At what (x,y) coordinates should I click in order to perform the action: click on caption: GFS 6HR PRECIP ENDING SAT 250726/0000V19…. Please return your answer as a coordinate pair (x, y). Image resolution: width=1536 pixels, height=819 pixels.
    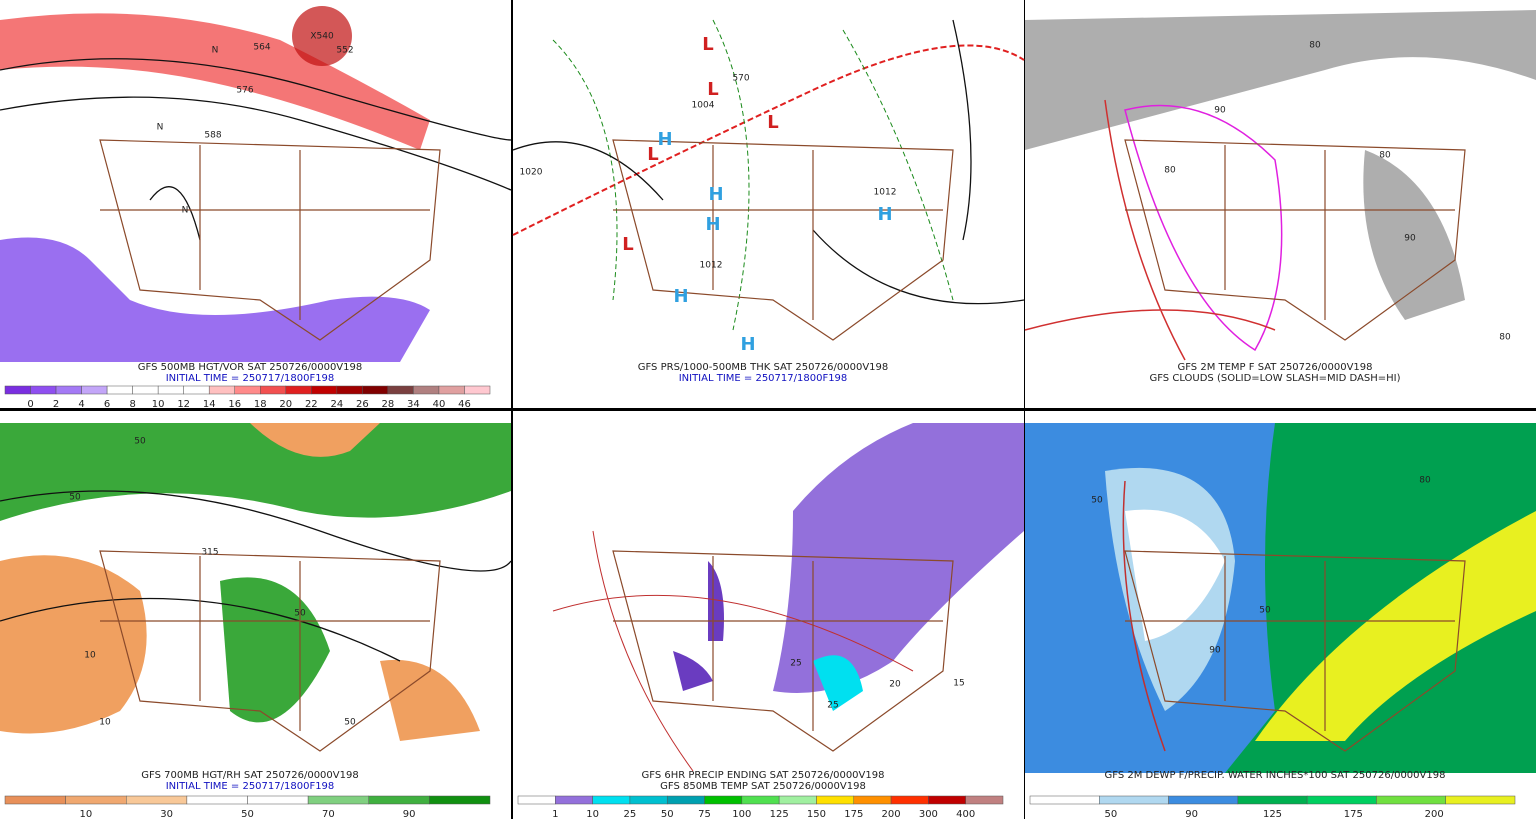
    Looking at the image, I should click on (763, 775).